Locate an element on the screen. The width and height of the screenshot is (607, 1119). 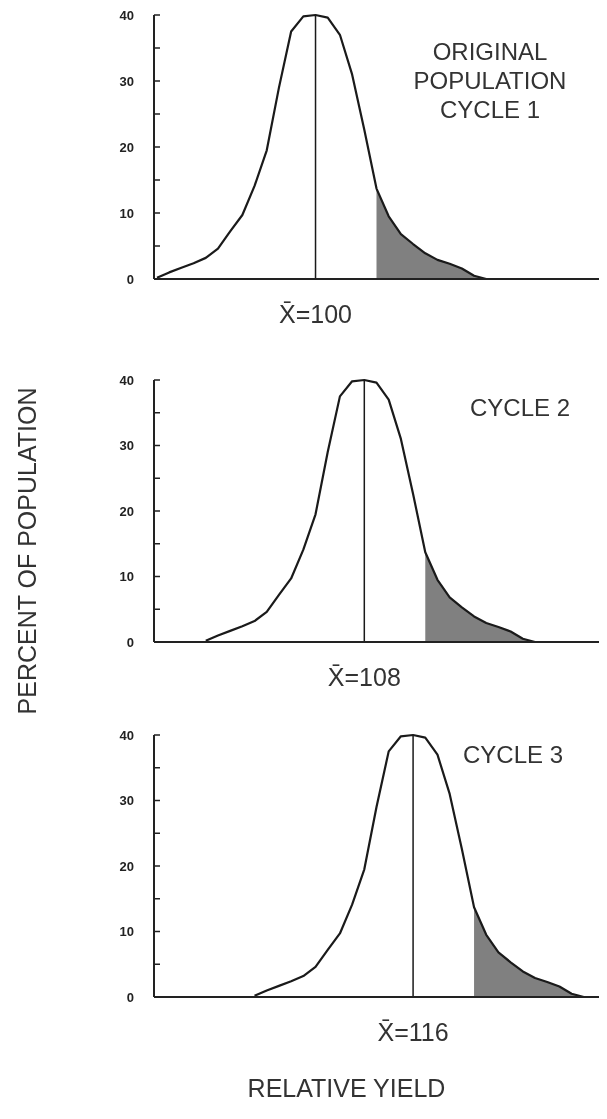
text: X̄=108 is located at coordinates (364, 677).